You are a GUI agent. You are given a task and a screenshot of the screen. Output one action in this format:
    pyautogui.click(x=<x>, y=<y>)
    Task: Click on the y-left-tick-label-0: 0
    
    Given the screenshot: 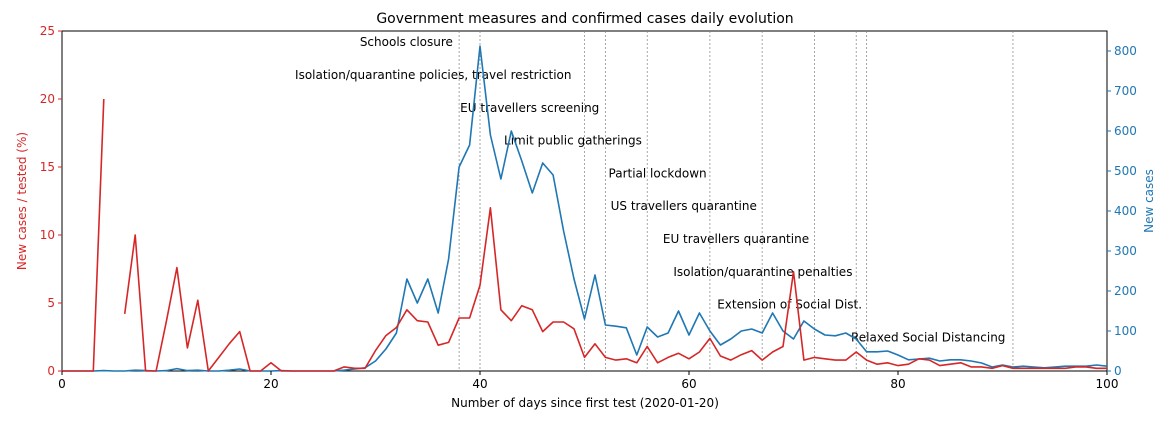 What is the action you would take?
    pyautogui.click(x=51, y=371)
    